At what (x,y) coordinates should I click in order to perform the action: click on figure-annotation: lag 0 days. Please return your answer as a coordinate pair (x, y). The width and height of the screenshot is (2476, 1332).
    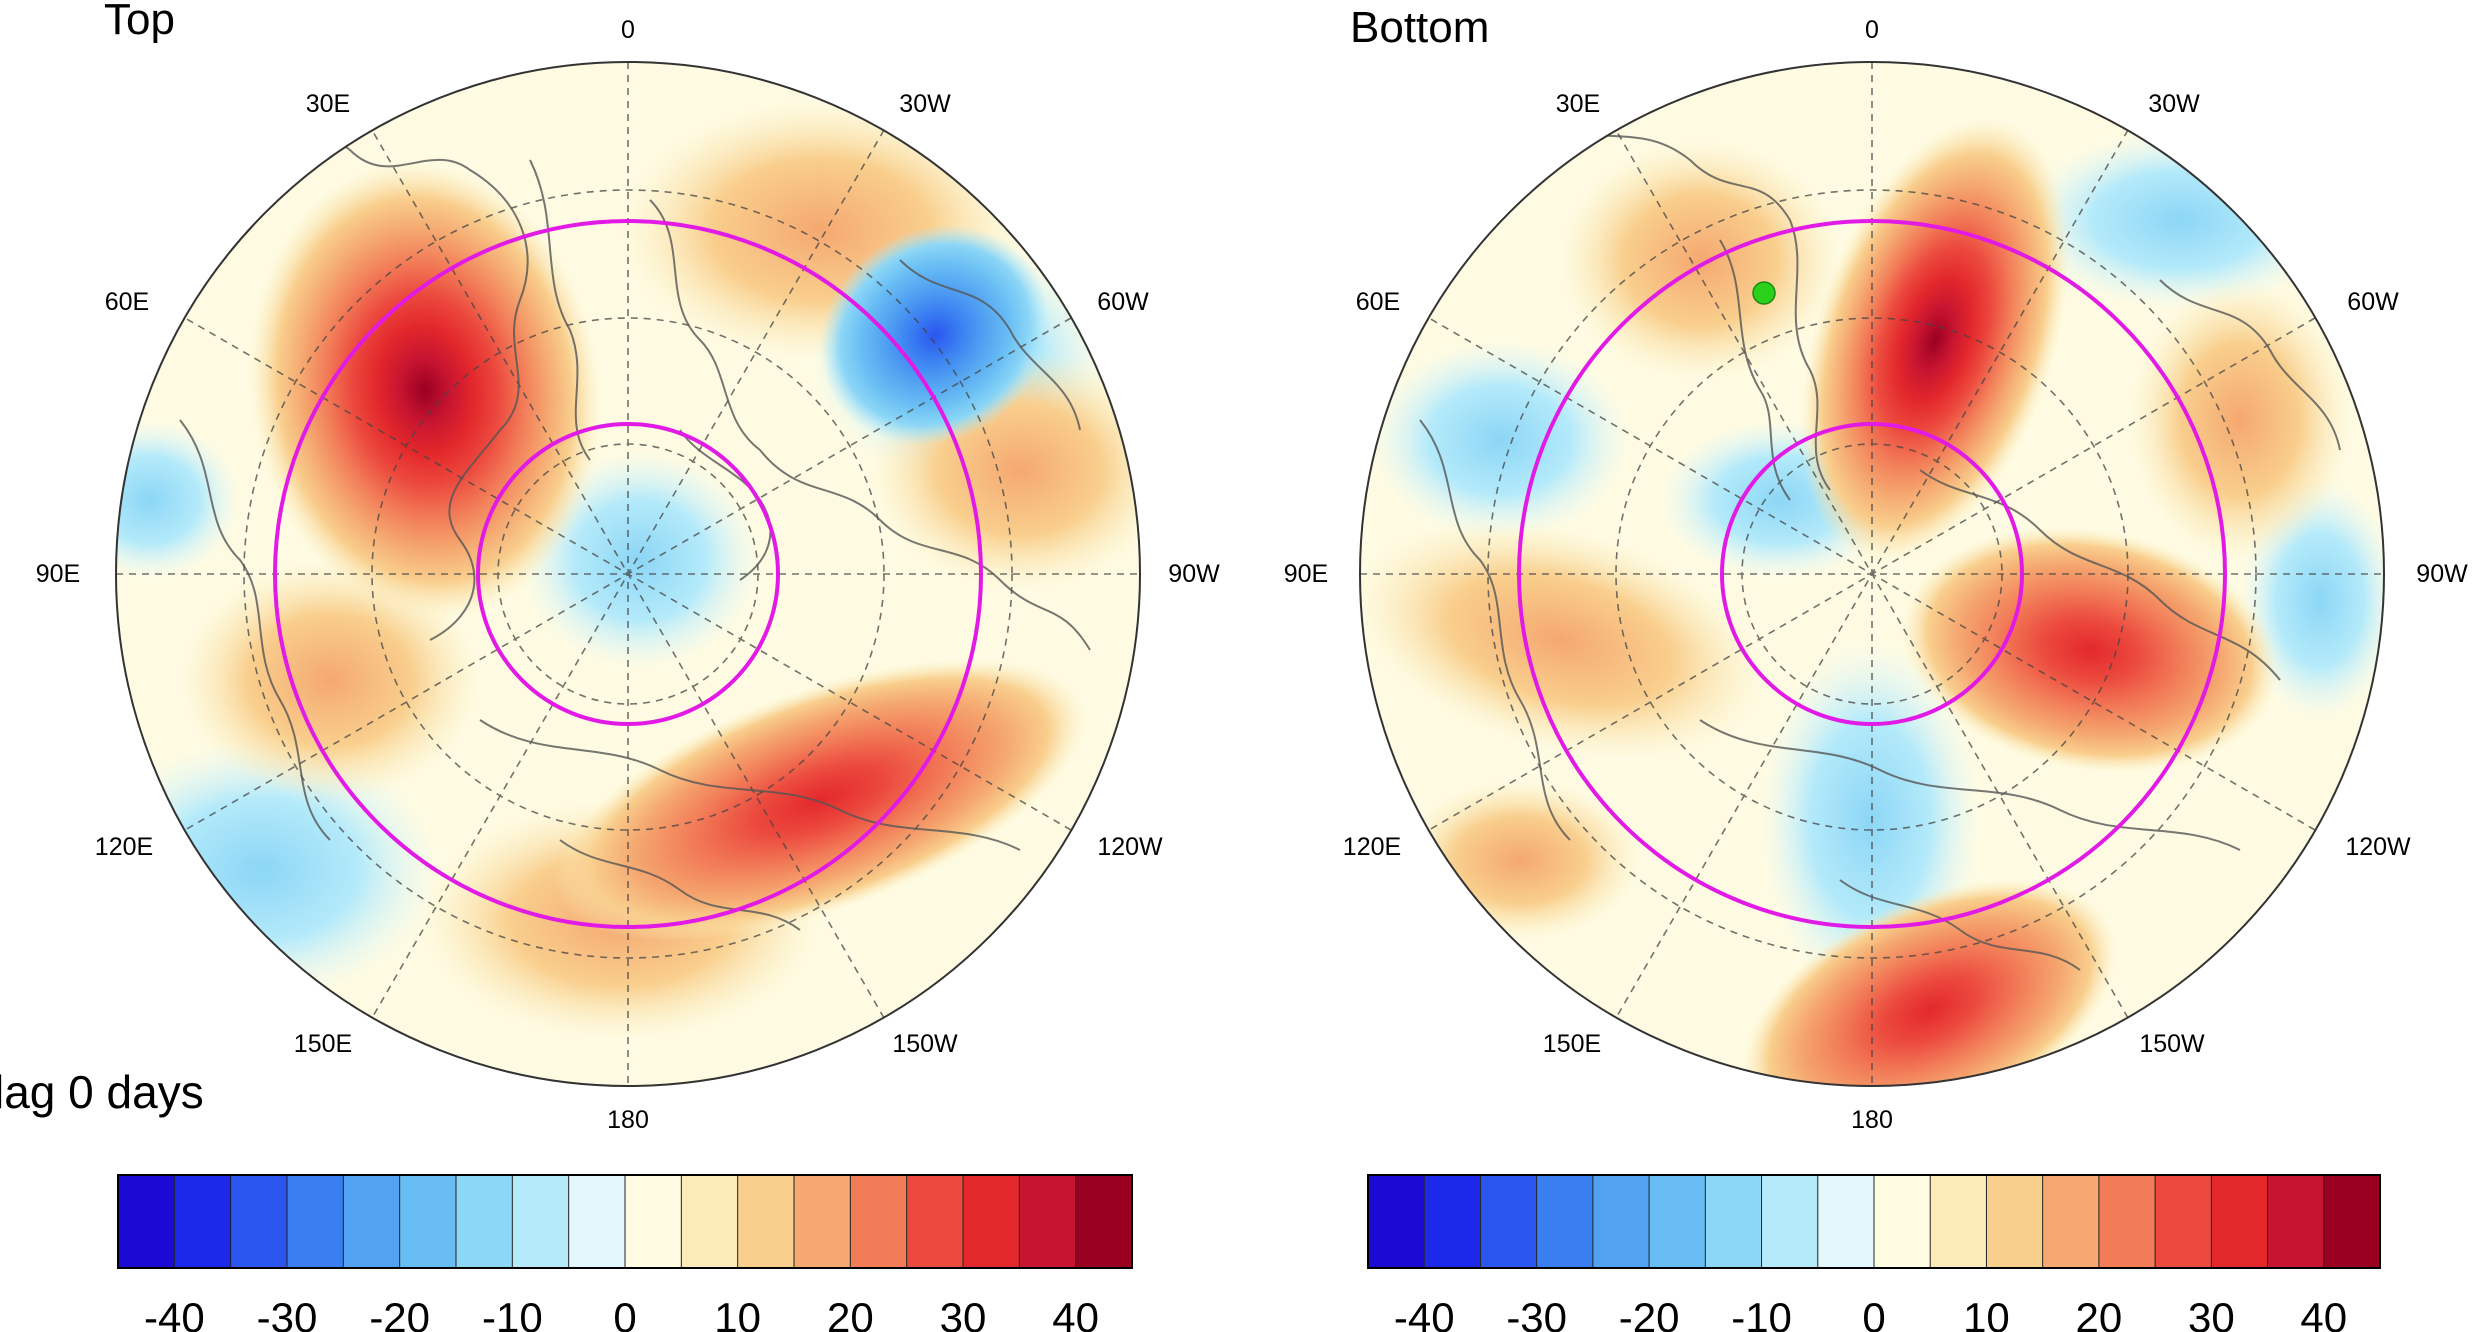
    Looking at the image, I should click on (102, 1092).